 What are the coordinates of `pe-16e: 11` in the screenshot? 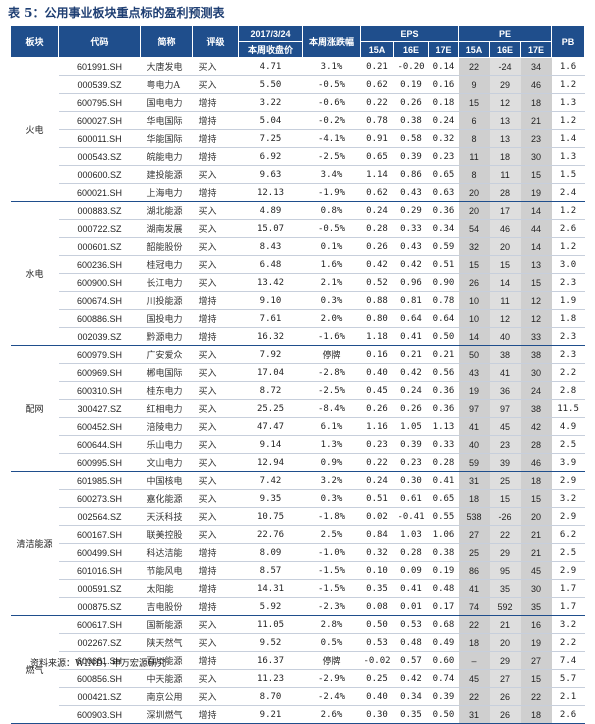 It's located at (505, 300).